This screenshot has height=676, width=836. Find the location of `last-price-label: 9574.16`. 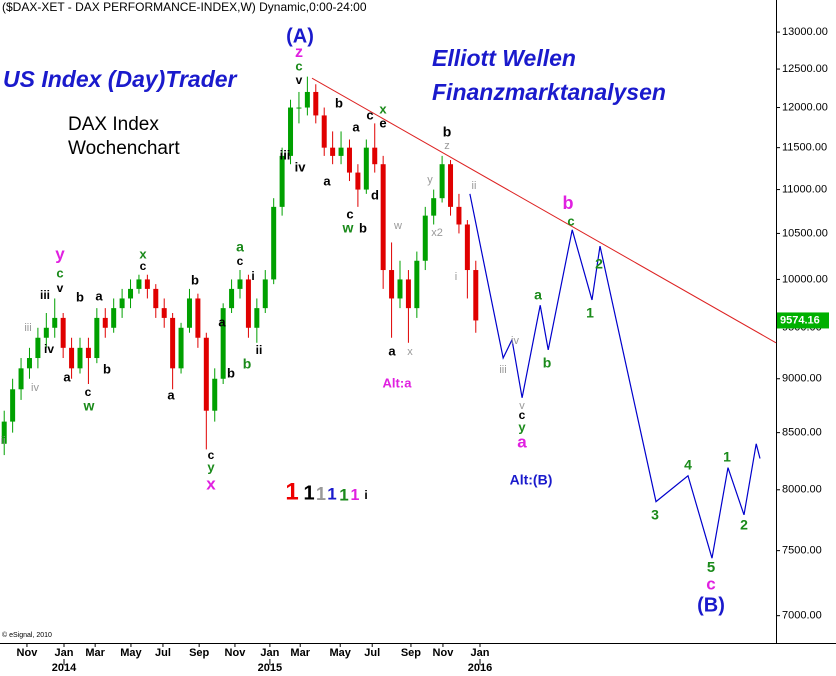

last-price-label: 9574.16 is located at coordinates (800, 320).